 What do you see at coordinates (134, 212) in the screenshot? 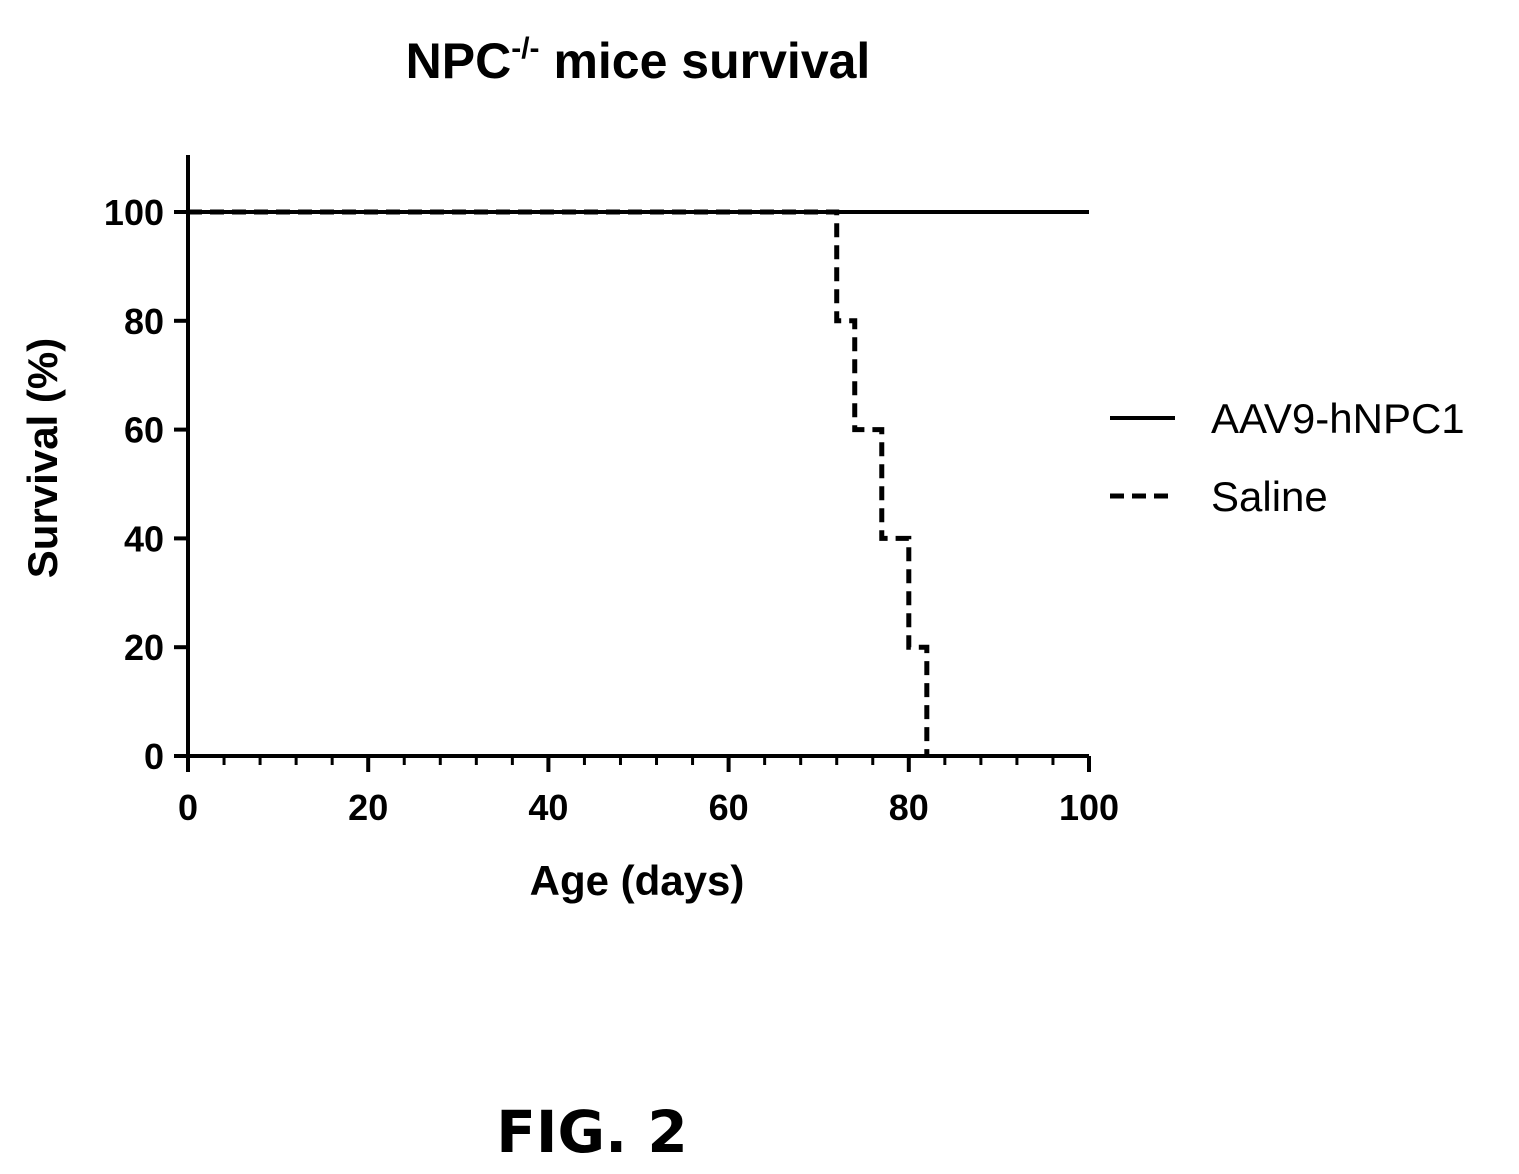
I see `y-tick-label: 100` at bounding box center [134, 212].